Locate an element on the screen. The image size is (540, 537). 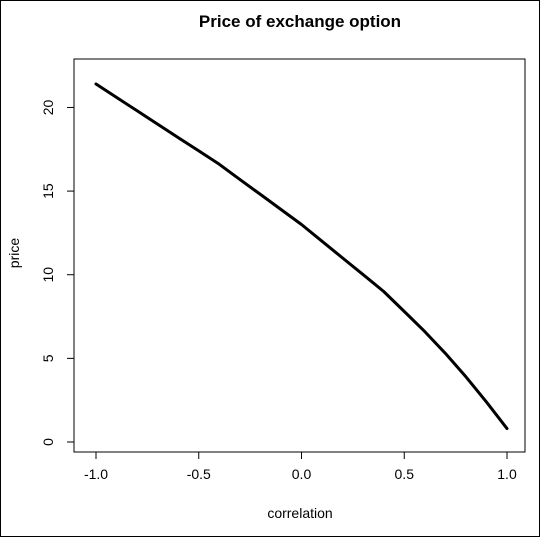
y-tick-label: 10 is located at coordinates (48, 275).